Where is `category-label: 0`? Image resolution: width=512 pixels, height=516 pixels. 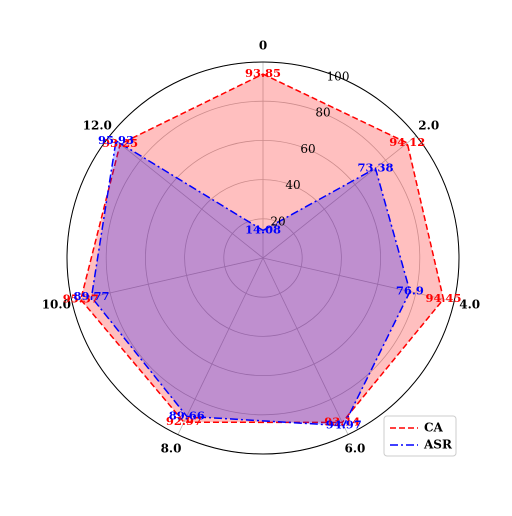 category-label: 0 is located at coordinates (263, 46).